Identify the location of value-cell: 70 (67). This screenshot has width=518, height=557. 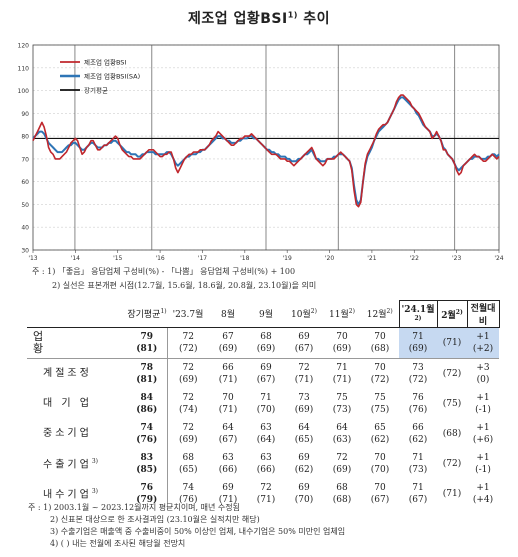
(380, 494).